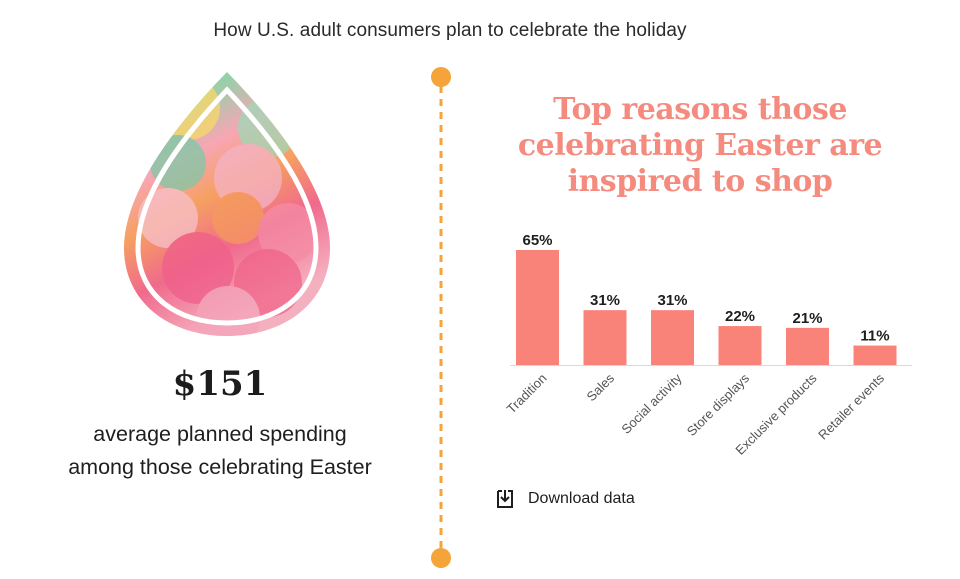 This screenshot has width=960, height=579. What do you see at coordinates (527, 394) in the screenshot?
I see `category-tick-label: Tradition` at bounding box center [527, 394].